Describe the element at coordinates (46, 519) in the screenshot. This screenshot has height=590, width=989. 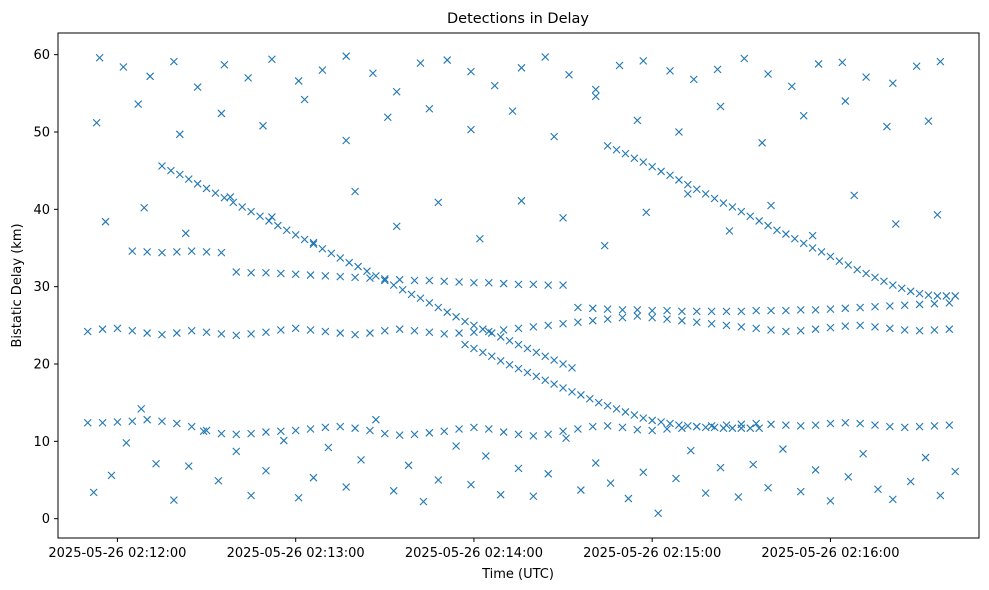
I see `y-tick-label: 0` at that location.